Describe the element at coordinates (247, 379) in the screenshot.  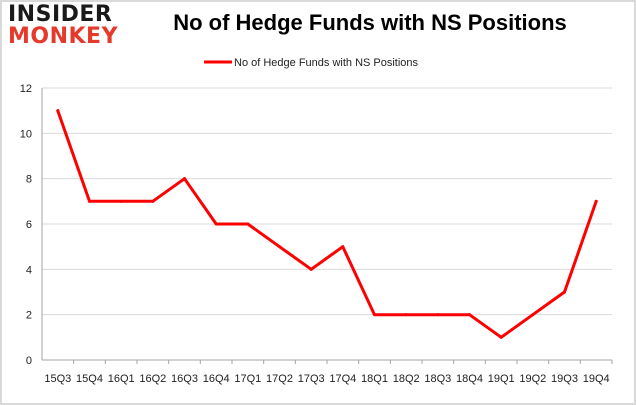
I see `x-tick-label-17Q1: 17Q1` at that location.